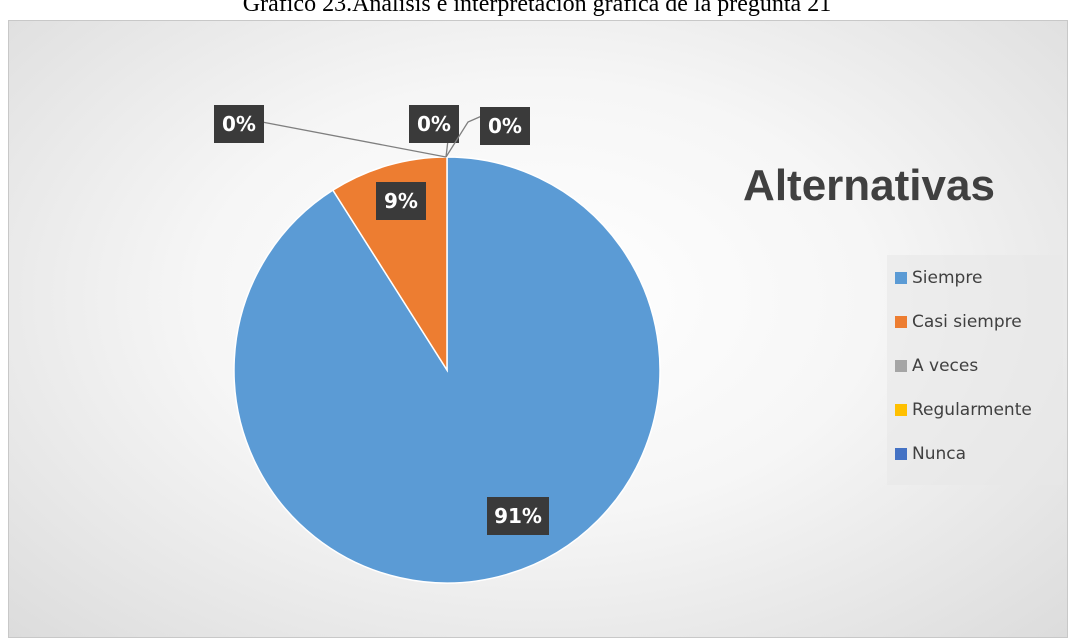 This screenshot has height=642, width=1074. What do you see at coordinates (945, 366) in the screenshot?
I see `legend-entry-a-veces: A veces` at bounding box center [945, 366].